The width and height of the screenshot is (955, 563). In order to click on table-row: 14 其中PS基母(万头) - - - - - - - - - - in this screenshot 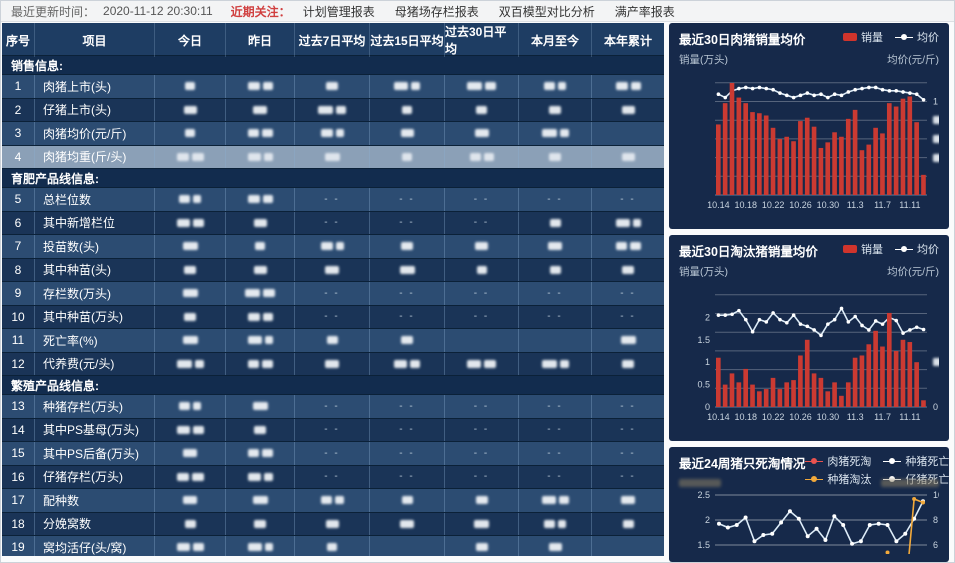, I will do `click(333, 430)`.